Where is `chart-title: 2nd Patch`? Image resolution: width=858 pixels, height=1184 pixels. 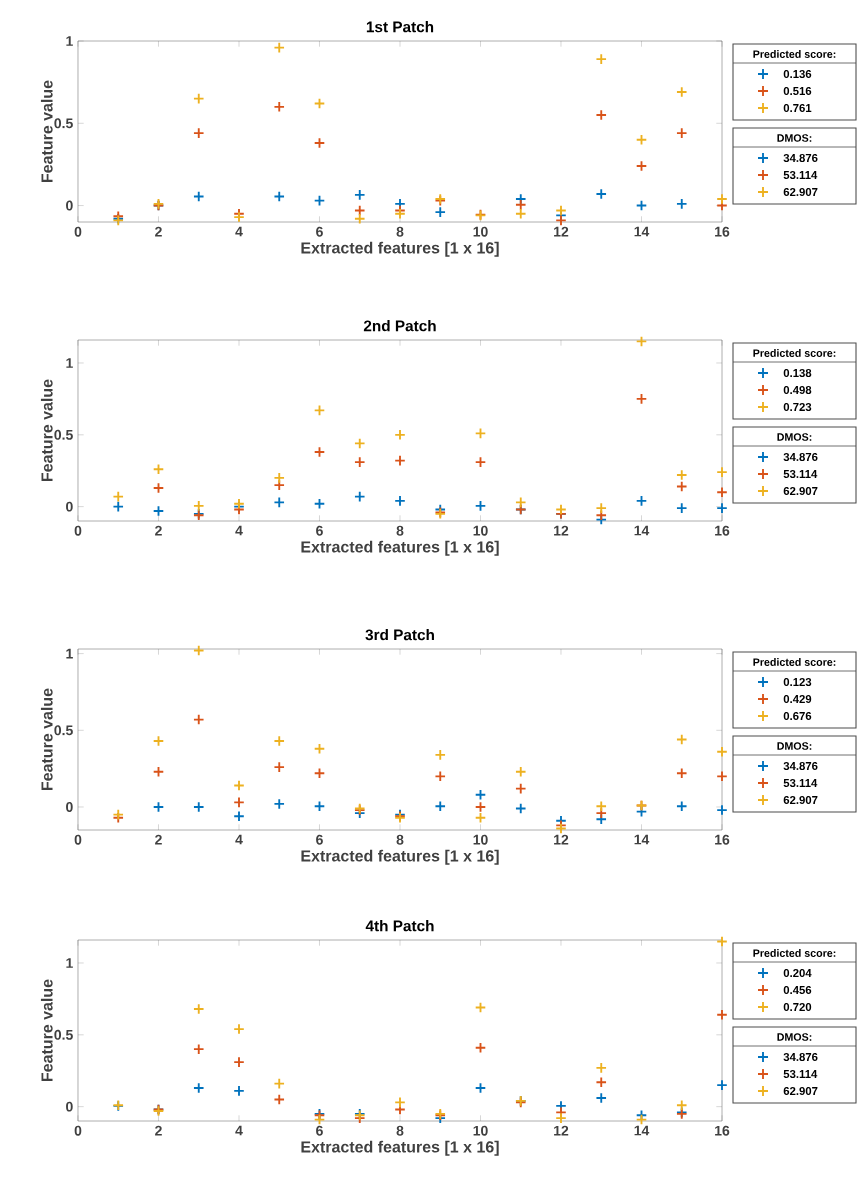
chart-title: 2nd Patch is located at coordinates (399, 326).